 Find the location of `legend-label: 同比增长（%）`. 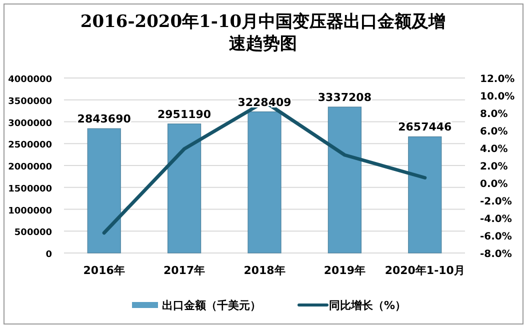

legend-label: 同比增长（%） is located at coordinates (367, 305).